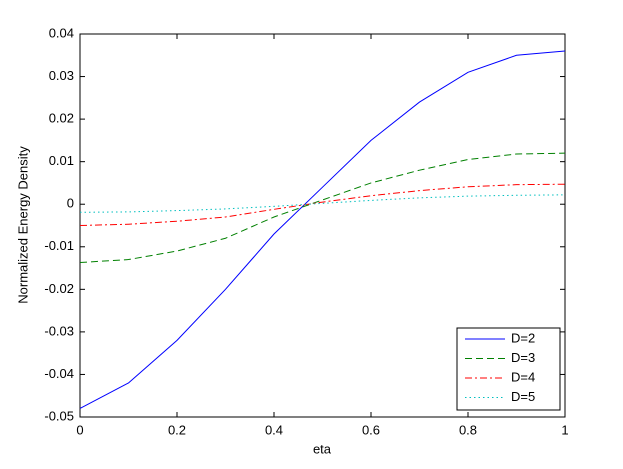  I want to click on y-tick-label: 0.01, so click(61, 160).